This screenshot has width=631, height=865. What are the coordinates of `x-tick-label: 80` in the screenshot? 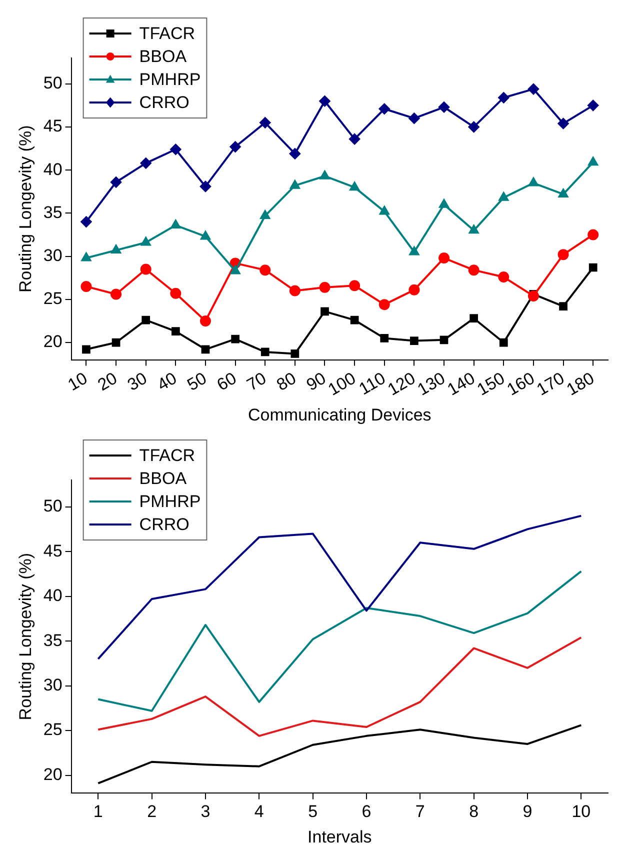 It's located at (286, 381).